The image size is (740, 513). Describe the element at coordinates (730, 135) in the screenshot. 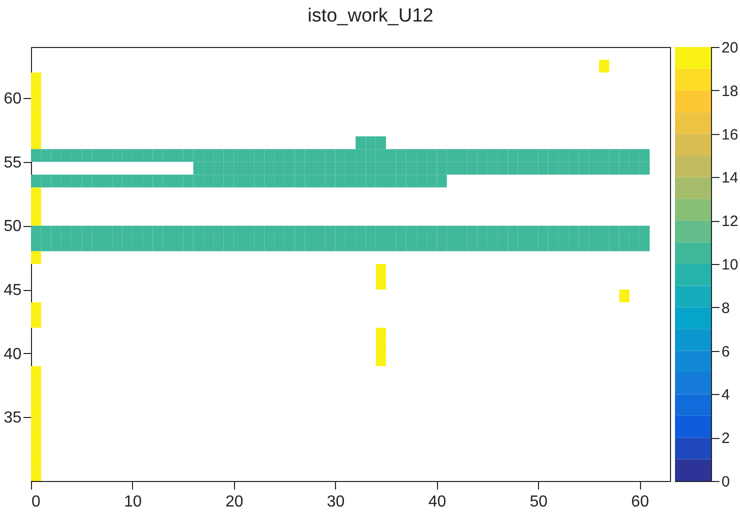

I see `color-bar-label: 16` at that location.